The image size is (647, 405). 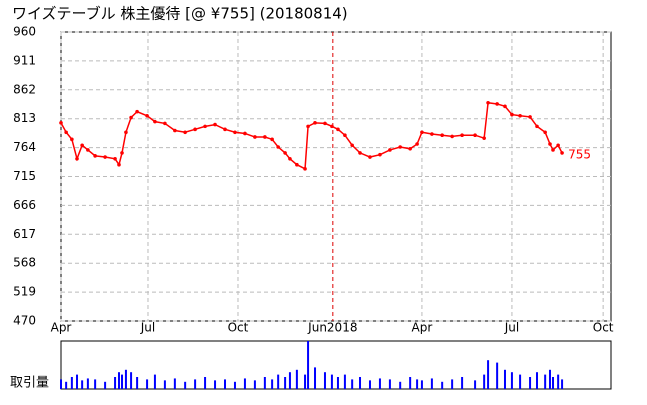 What do you see at coordinates (24, 205) in the screenshot?
I see `y-tick-label: 666` at bounding box center [24, 205].